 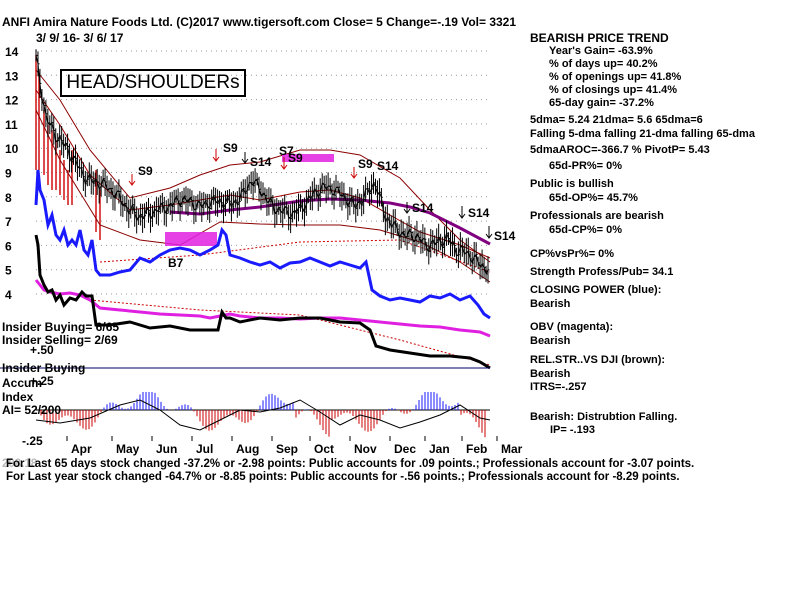 What do you see at coordinates (11, 125) in the screenshot?
I see `price-tick-label: 11` at bounding box center [11, 125].